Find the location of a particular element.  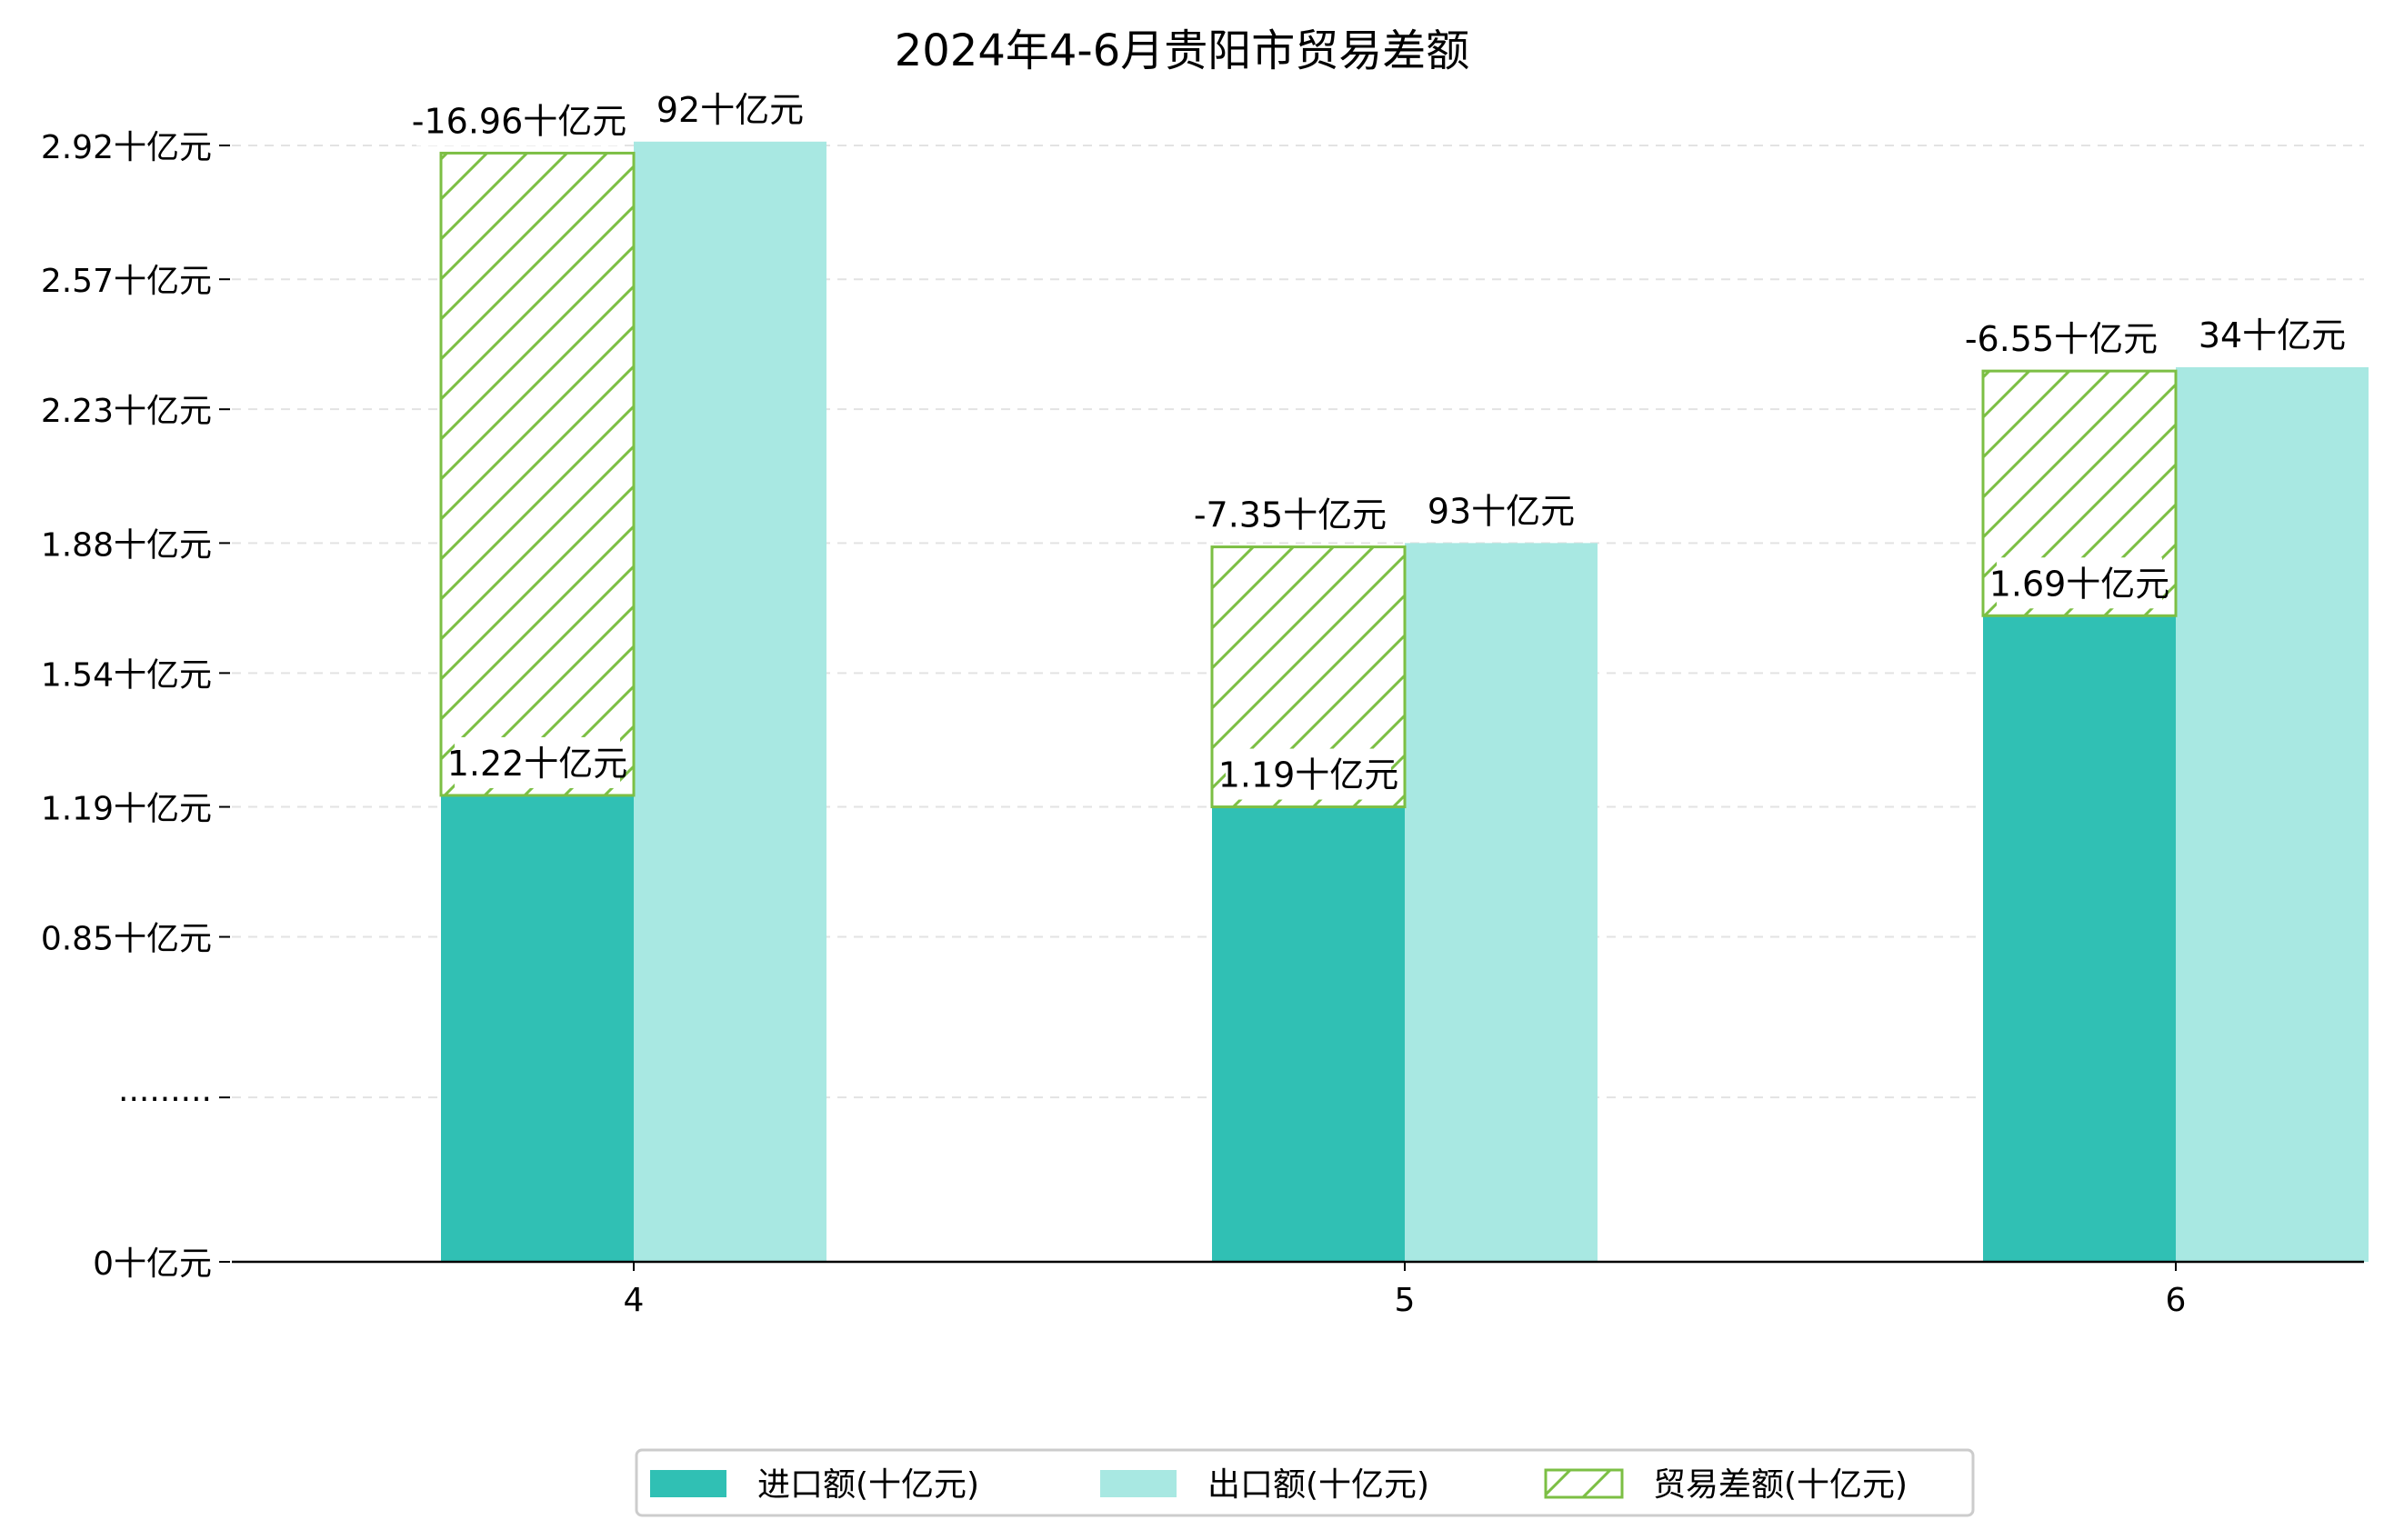

y-tick-label: 2.92十亿元 is located at coordinates (127, 147).